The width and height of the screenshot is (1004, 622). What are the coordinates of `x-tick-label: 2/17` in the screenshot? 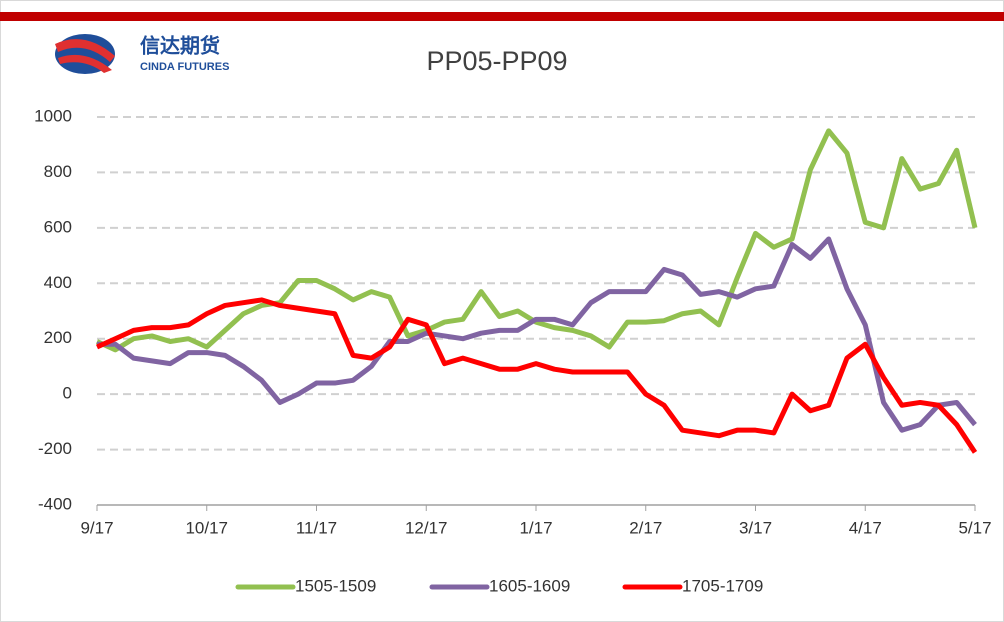 It's located at (645, 527).